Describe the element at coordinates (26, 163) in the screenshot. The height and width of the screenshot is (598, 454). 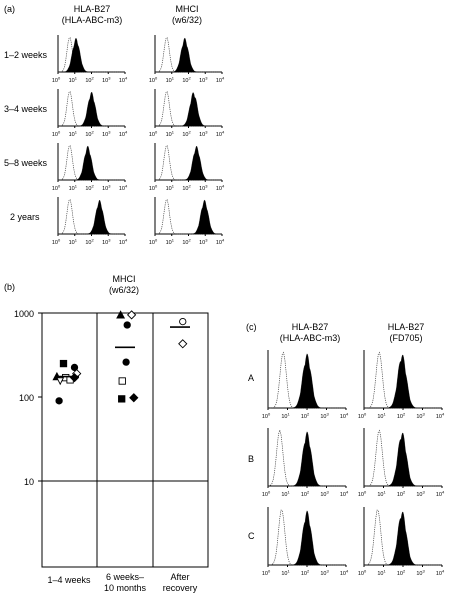
I see `panel-a-row-label: 5–8 weeks` at that location.